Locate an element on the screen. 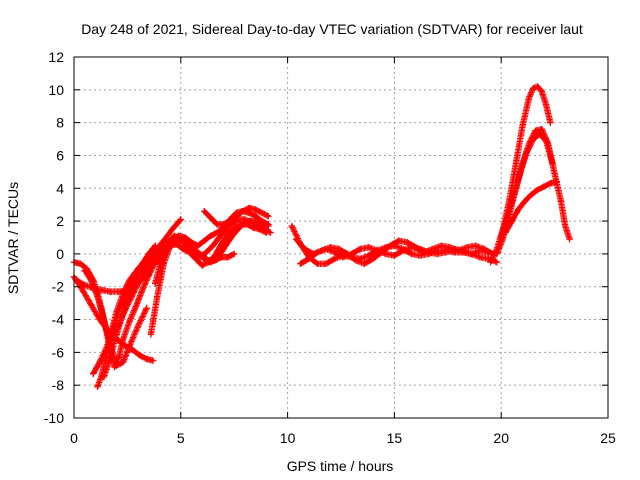 The height and width of the screenshot is (480, 640). y-axis-label: SDTVAR / TECUs is located at coordinates (13, 238).